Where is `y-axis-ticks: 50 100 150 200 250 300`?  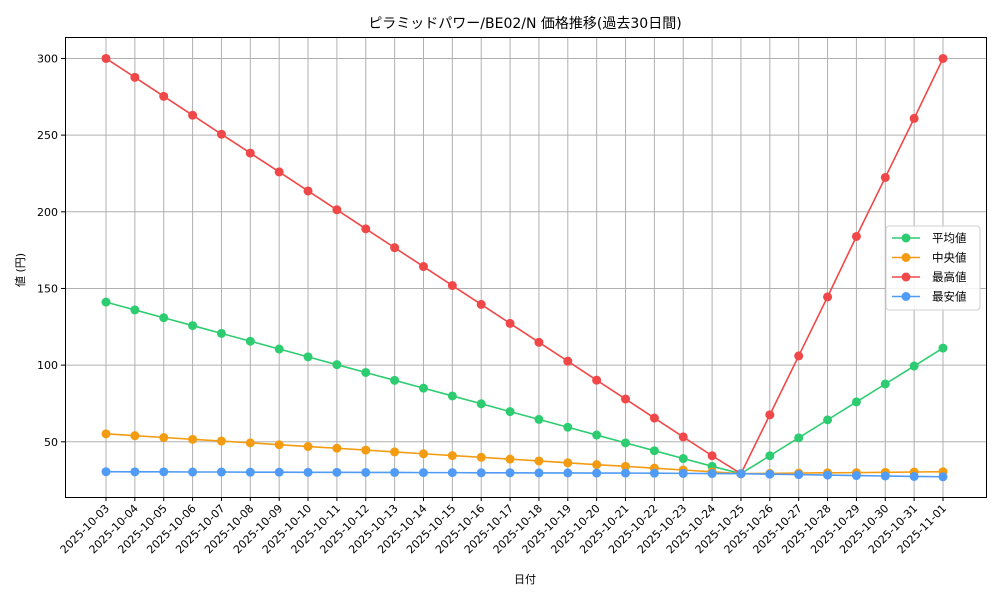
y-axis-ticks: 50 100 150 200 250 300 is located at coordinates (51, 250).